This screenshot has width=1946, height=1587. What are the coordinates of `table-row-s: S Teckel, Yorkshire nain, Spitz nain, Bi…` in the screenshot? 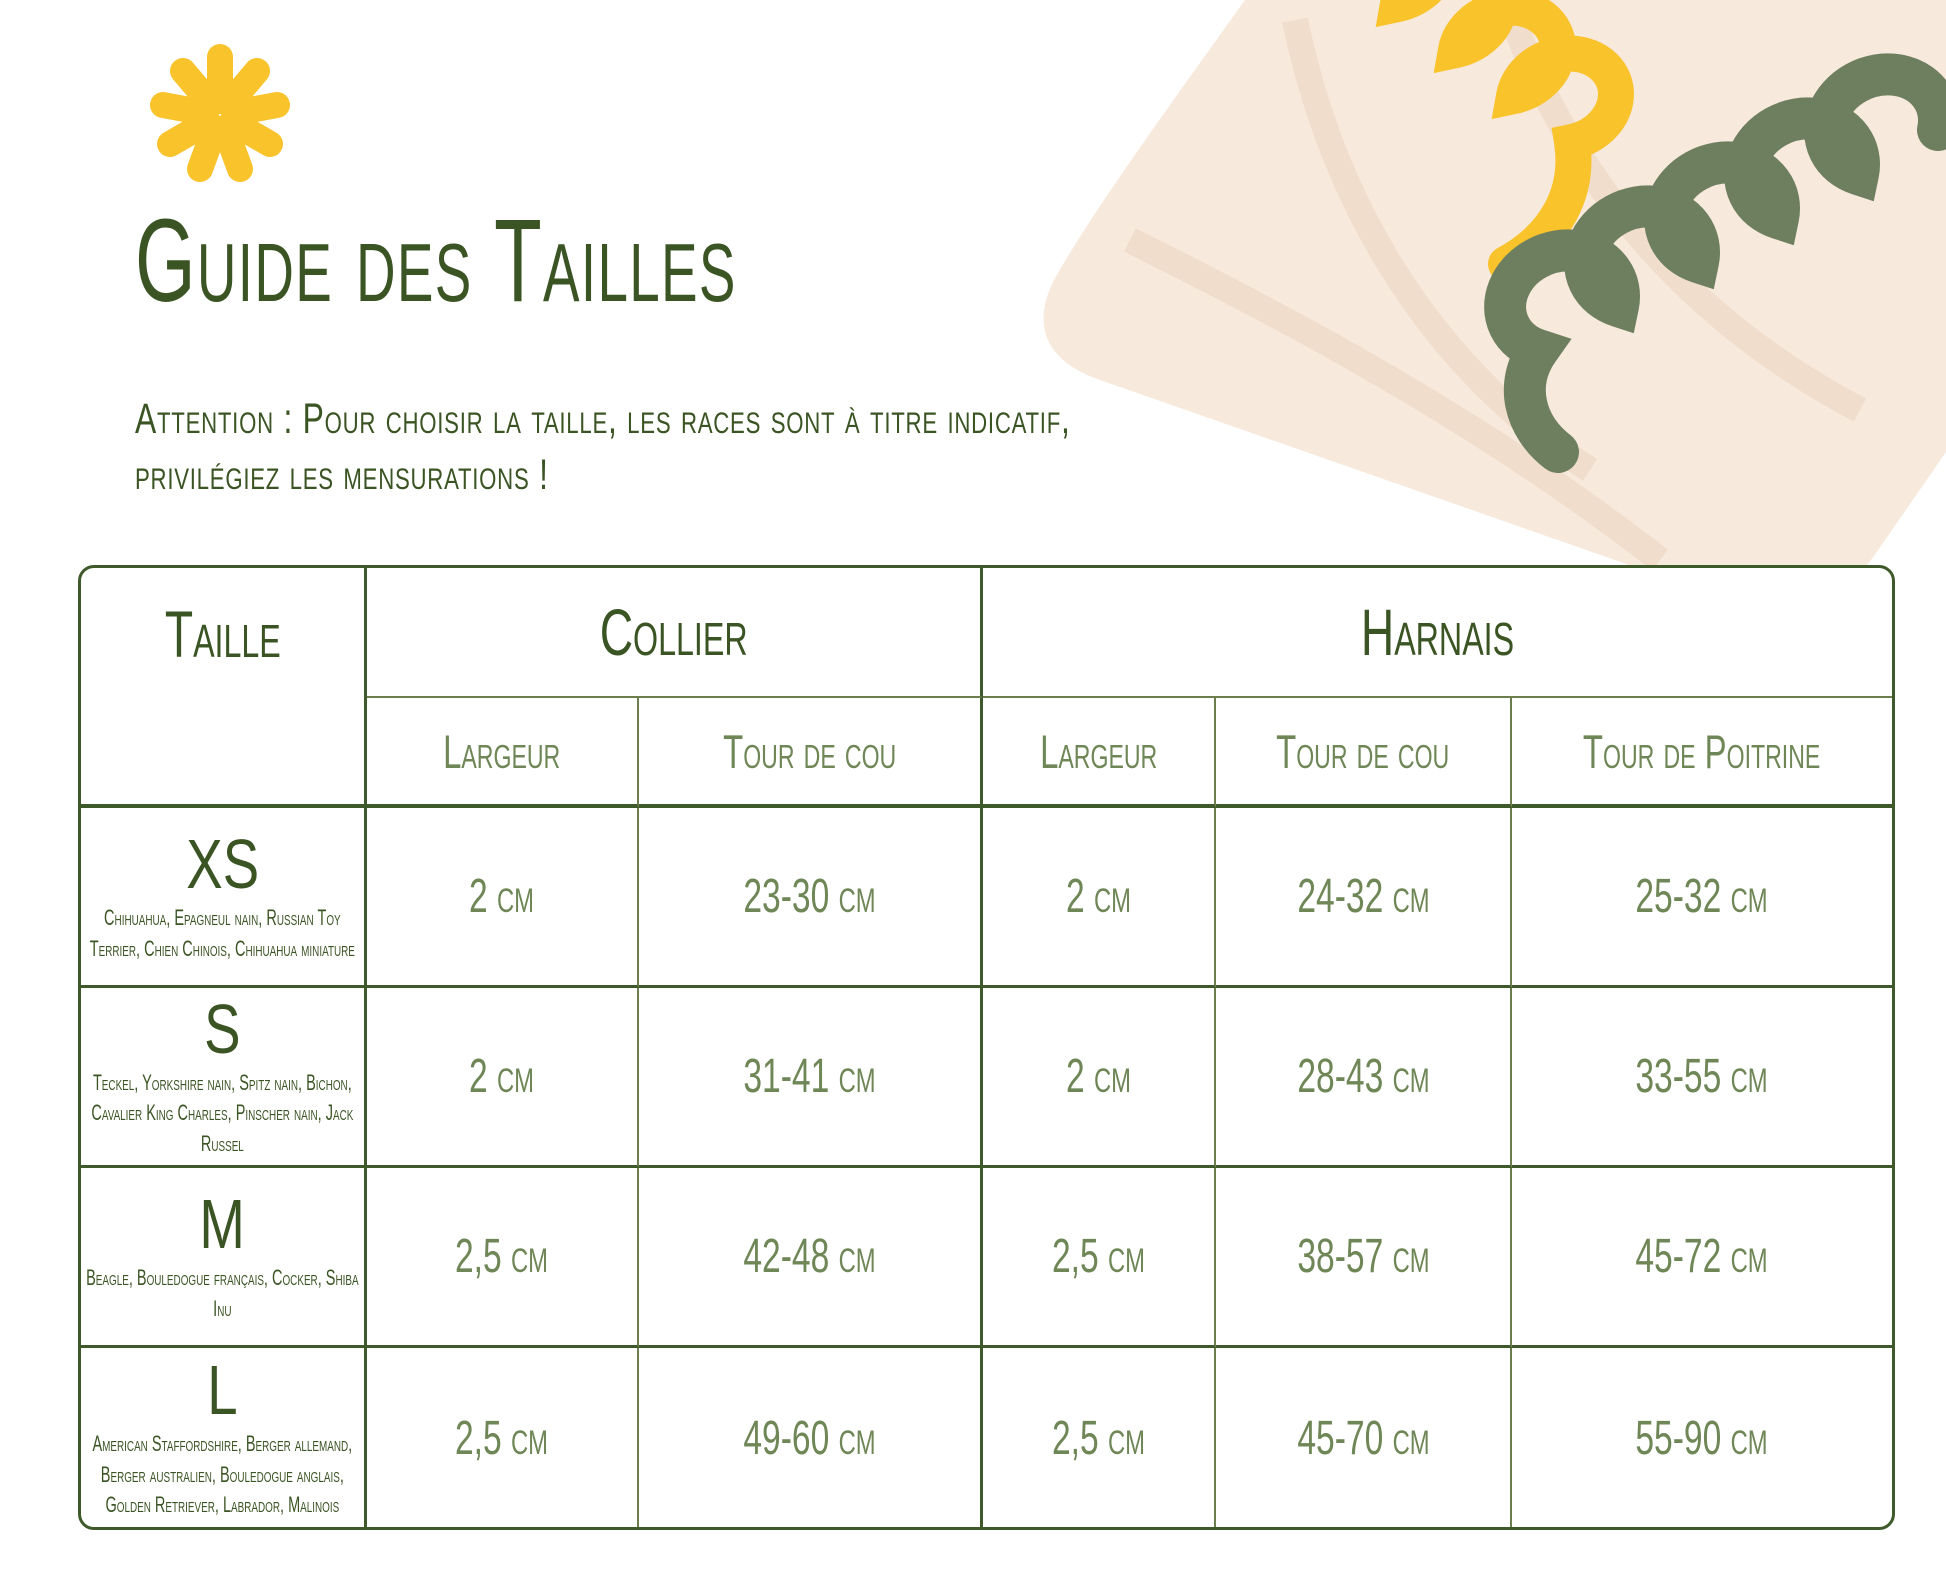 It's located at (986, 1078).